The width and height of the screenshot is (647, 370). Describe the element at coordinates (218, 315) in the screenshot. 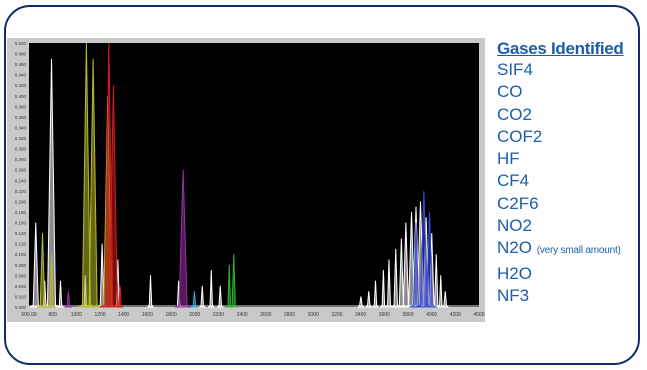

I see `x-tick-label: 2200` at that location.